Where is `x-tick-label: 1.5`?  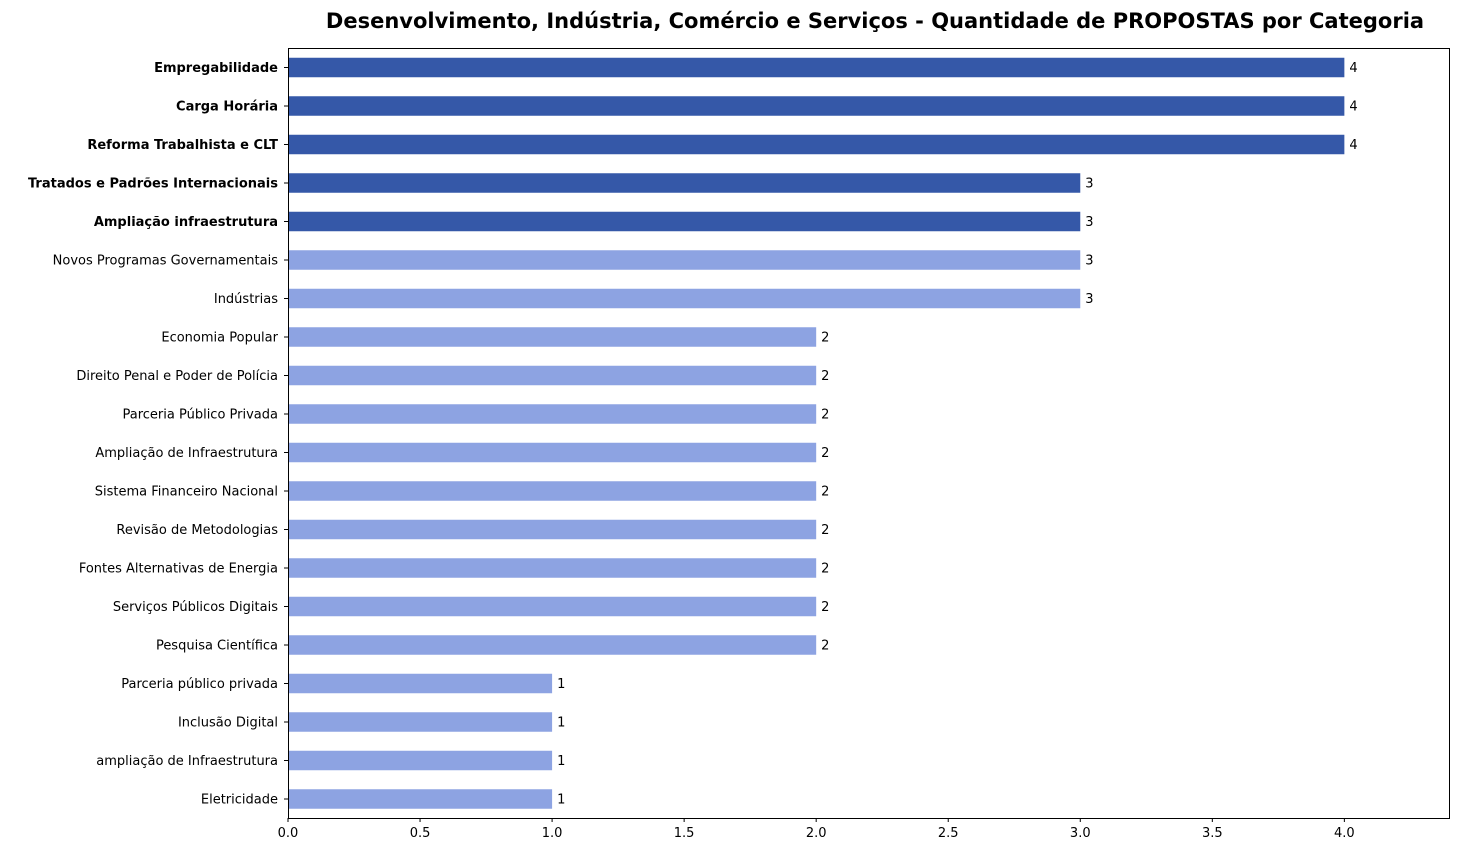
x-tick-label: 1.5 is located at coordinates (684, 833).